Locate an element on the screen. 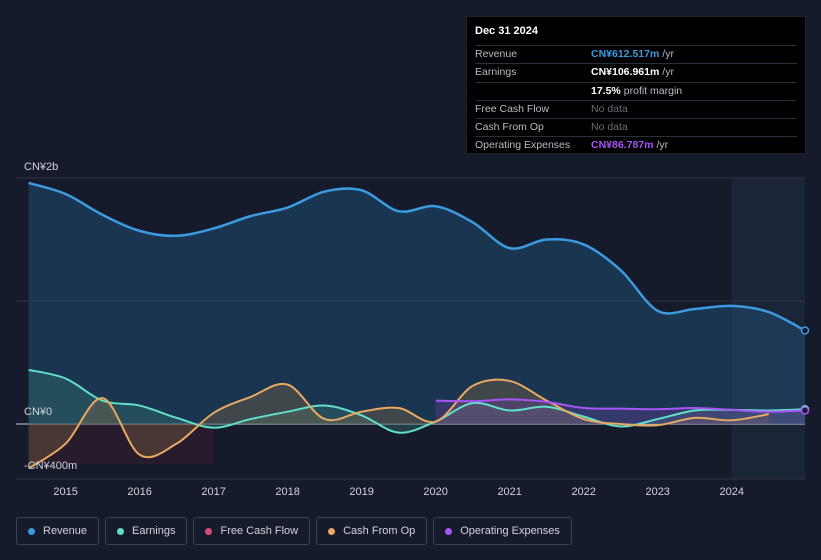  x-tick-label: 2016 is located at coordinates (139, 492).